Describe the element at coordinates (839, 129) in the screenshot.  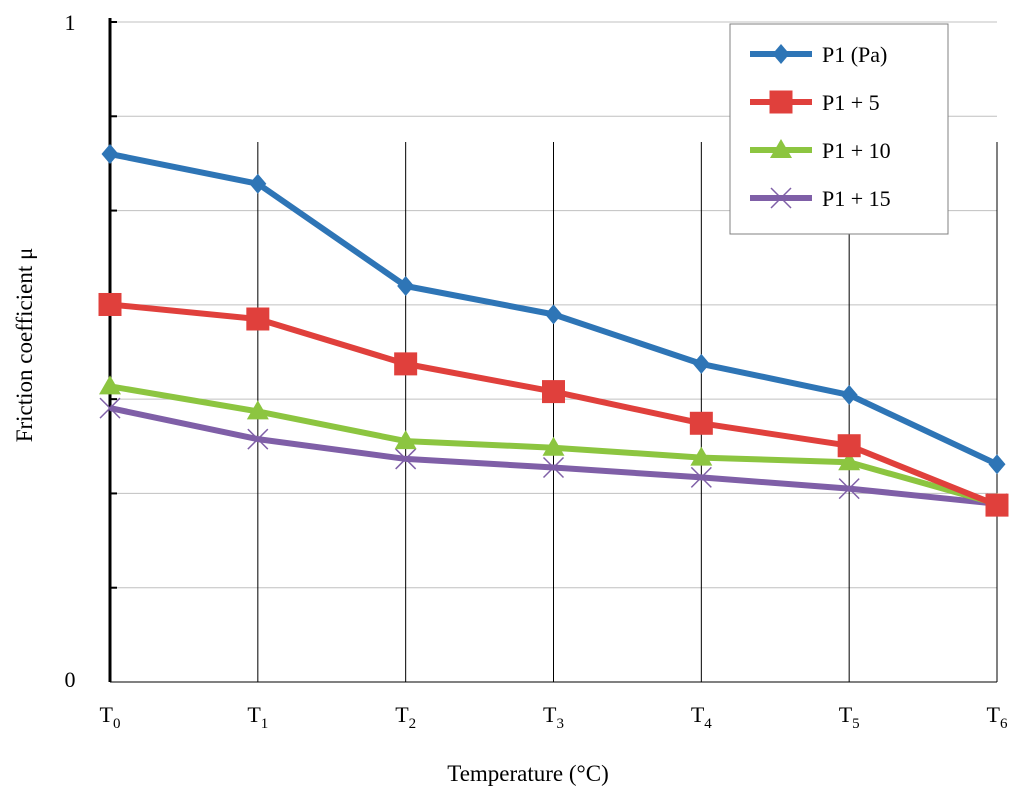
I see `legend: P1 (Pa) P1 + 5 P1 + 10 P1 + 15` at that location.